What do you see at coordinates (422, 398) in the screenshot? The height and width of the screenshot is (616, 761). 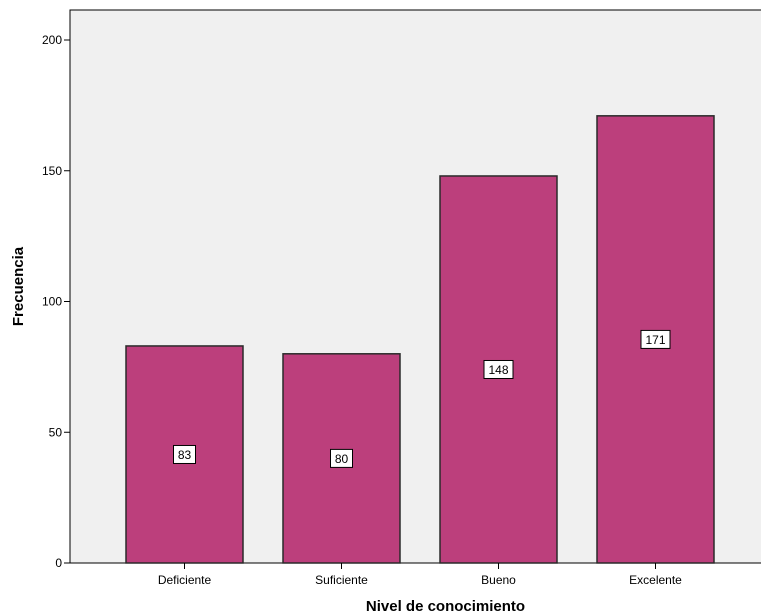 I see `data-labels: 83 80 148 171` at bounding box center [422, 398].